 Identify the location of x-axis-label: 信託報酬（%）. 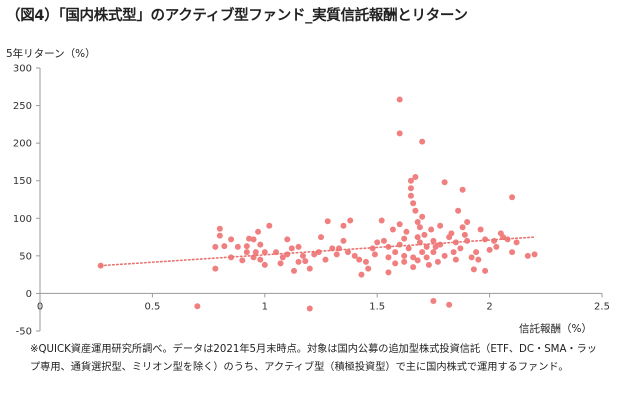
(555, 329).